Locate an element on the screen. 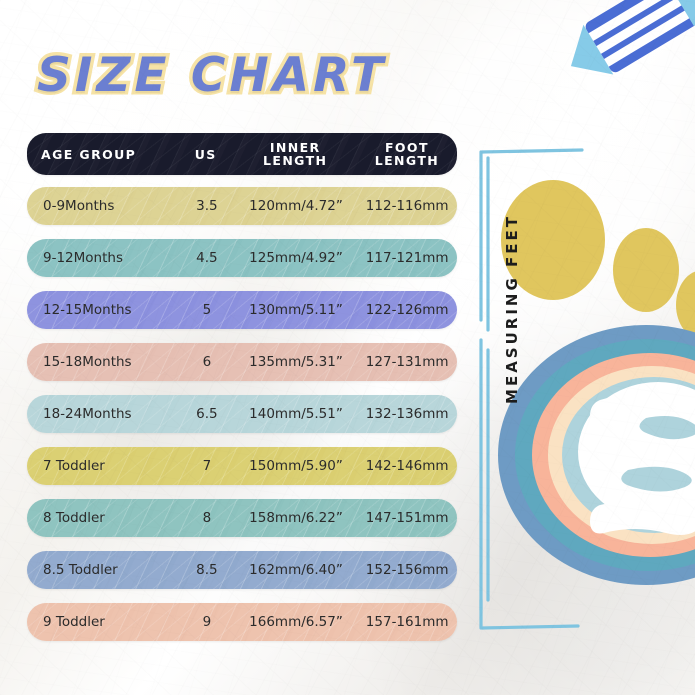 The width and height of the screenshot is (695, 695). column-header-foot-length: FOOT LENGTH is located at coordinates (407, 154).